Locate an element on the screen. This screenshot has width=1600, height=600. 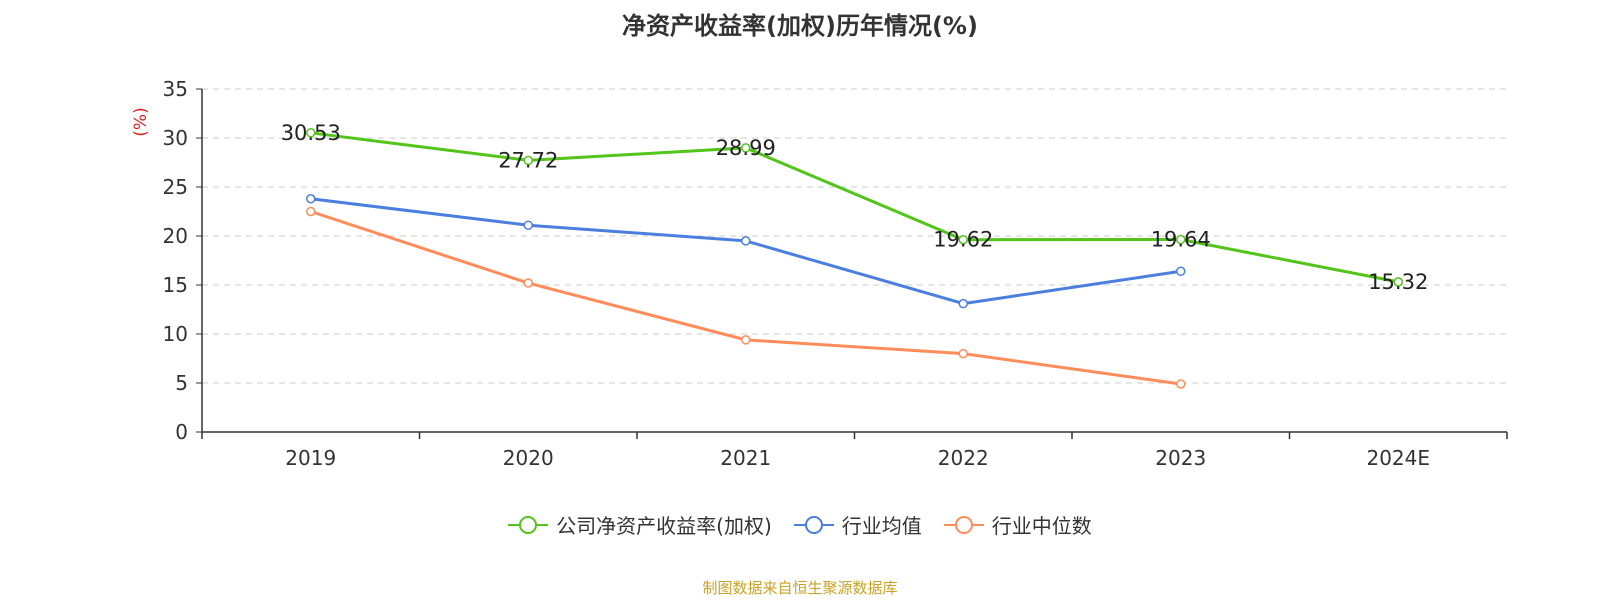
x-tick-label: 2019 is located at coordinates (310, 458).